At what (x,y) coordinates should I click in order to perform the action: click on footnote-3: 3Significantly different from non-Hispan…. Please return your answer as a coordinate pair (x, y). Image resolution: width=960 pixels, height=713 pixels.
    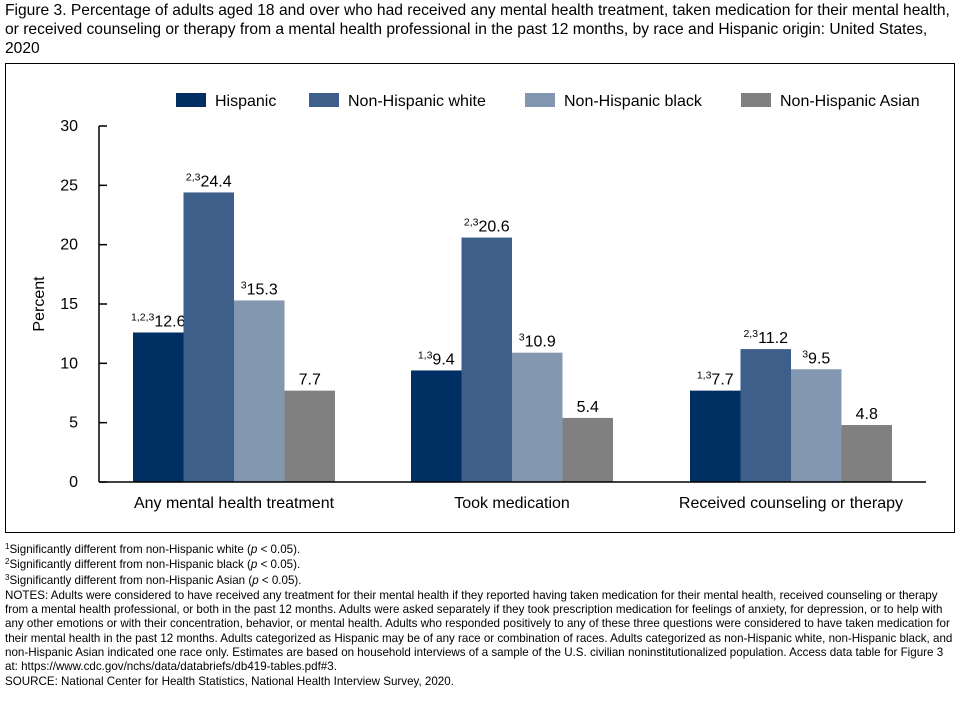
    Looking at the image, I should click on (153, 579).